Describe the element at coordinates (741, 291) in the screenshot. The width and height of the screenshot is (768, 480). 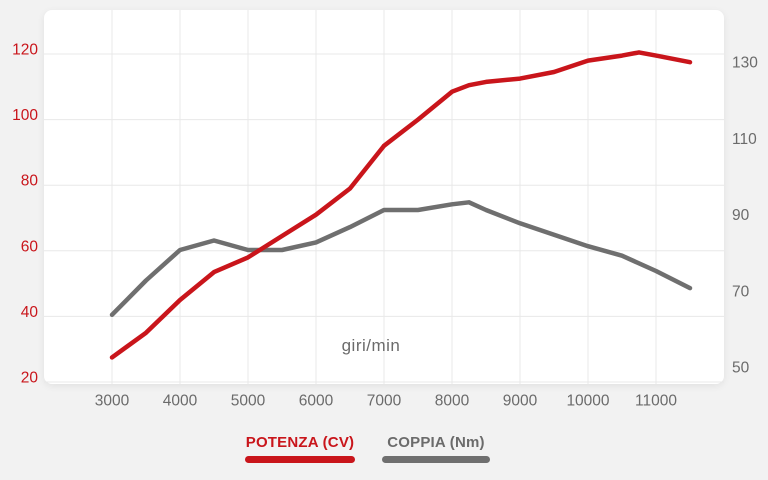
I see `right-axis-tick: 70` at that location.